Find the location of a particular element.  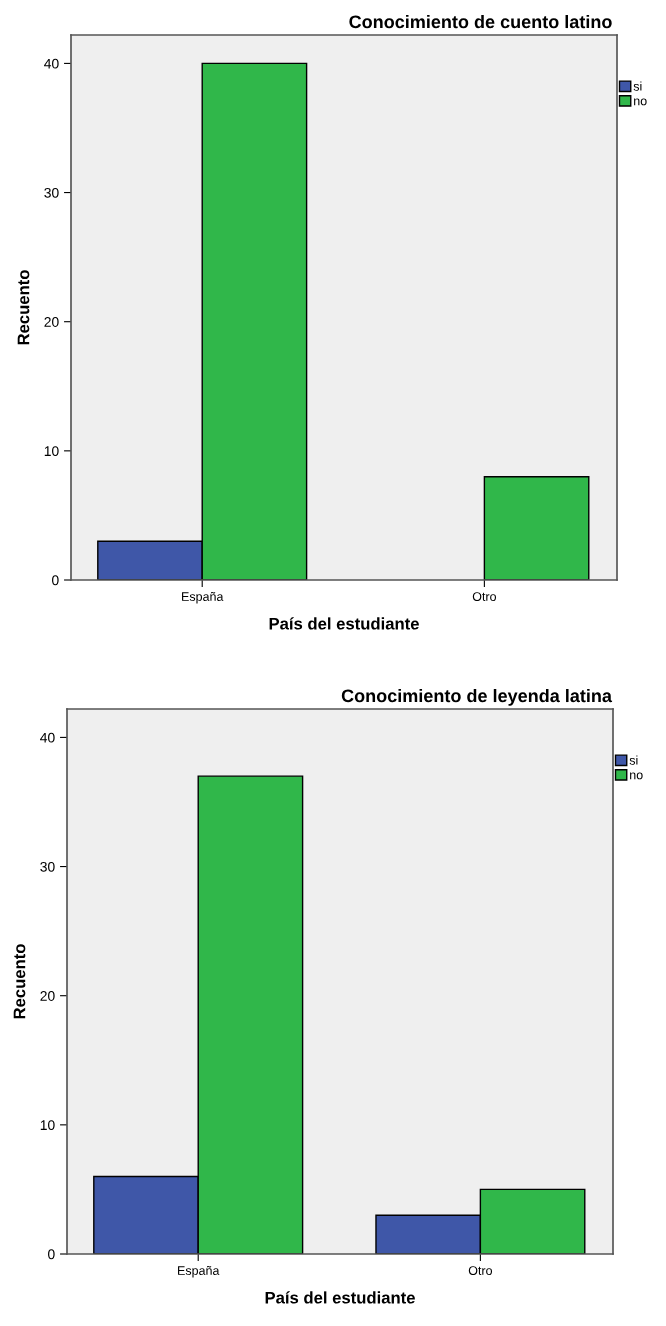

bar is located at coordinates (536, 527).